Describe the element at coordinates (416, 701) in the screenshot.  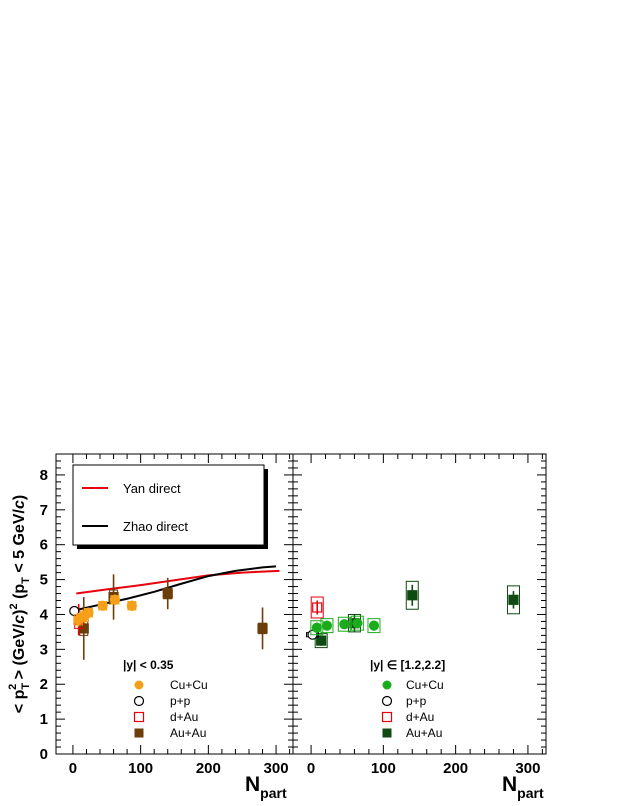
I see `right-legend-pp: p+p` at that location.